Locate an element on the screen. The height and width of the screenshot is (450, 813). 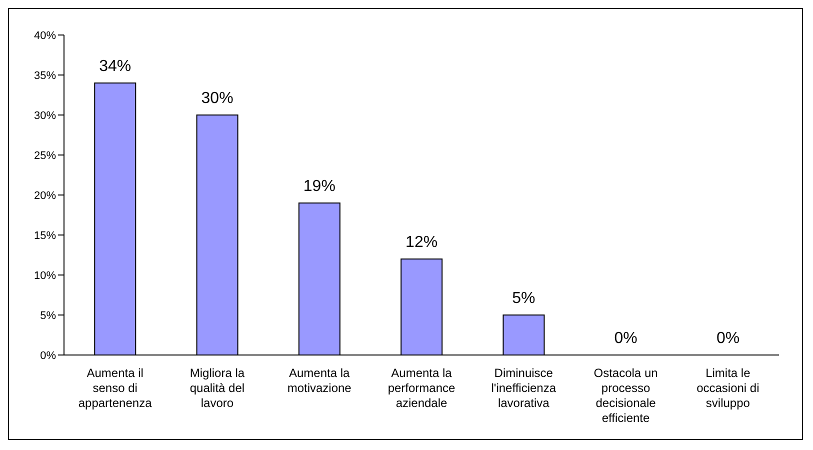
y-tick-label: 5% is located at coordinates (48, 316).